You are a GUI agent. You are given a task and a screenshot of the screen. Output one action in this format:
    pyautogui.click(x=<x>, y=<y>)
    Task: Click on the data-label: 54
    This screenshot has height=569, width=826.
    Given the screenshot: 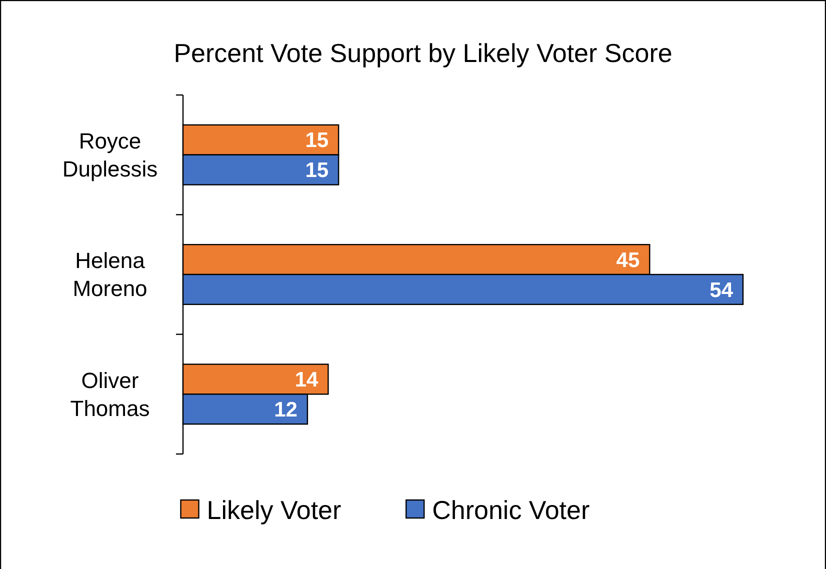 What is the action you would take?
    pyautogui.click(x=722, y=290)
    